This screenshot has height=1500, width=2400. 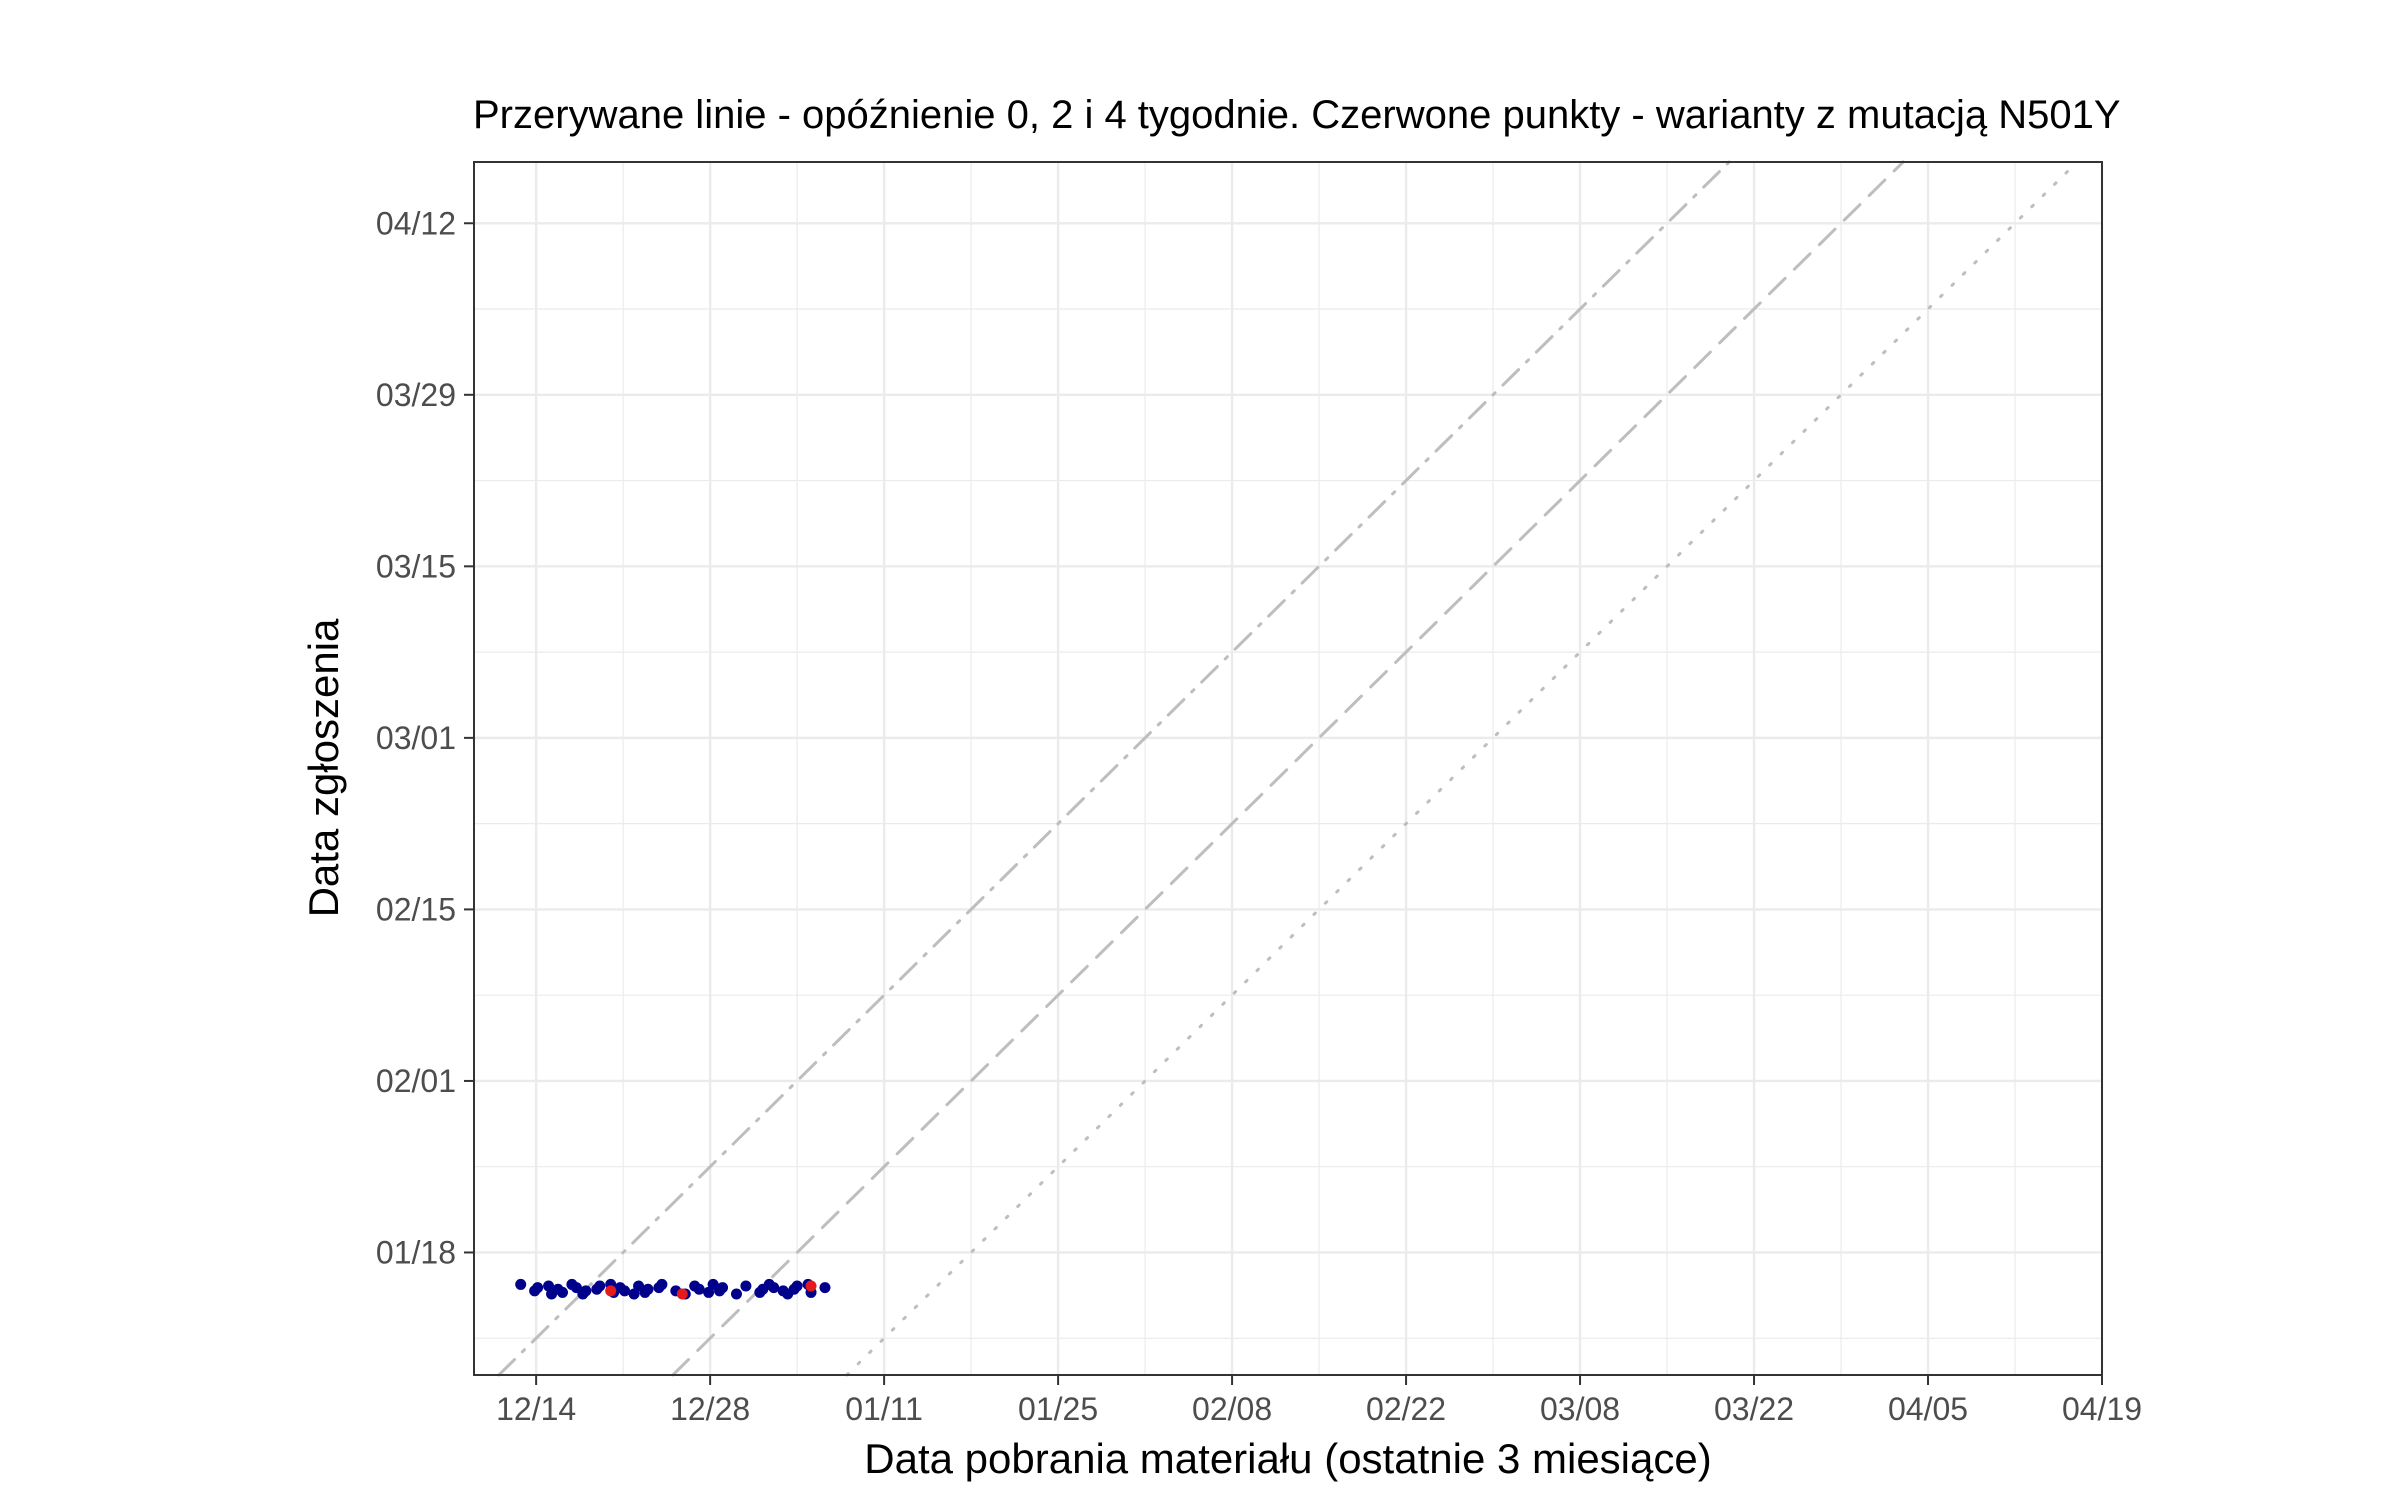 I want to click on y-tick-label: 02/01, so click(x=416, y=1081).